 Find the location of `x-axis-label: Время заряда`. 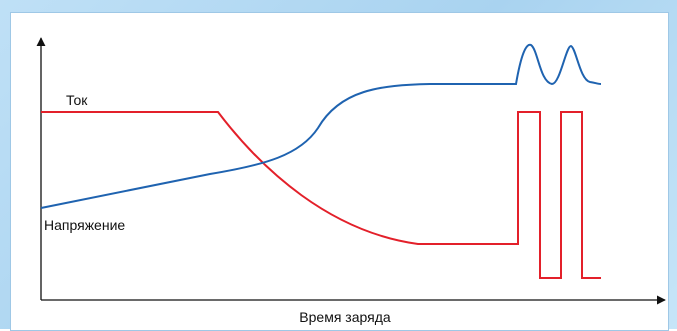

x-axis-label: Время заряда is located at coordinates (345, 317).